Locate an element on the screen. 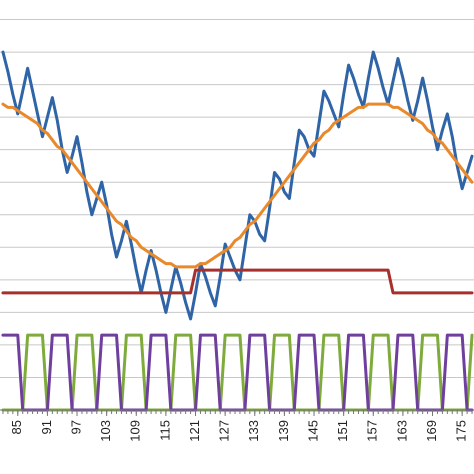 The height and width of the screenshot is (474, 474). x-tick-label: 109 is located at coordinates (135, 431).